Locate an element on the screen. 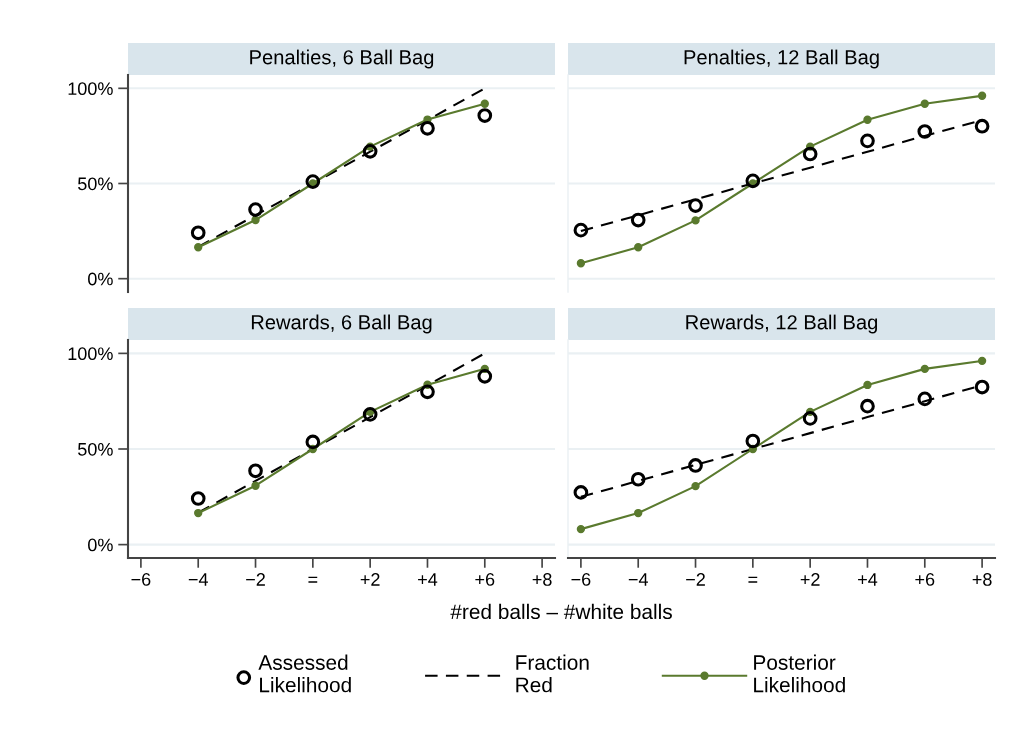 This screenshot has width=1015, height=745. chart-title: Rewards, 6 Ball Bag is located at coordinates (341, 324).